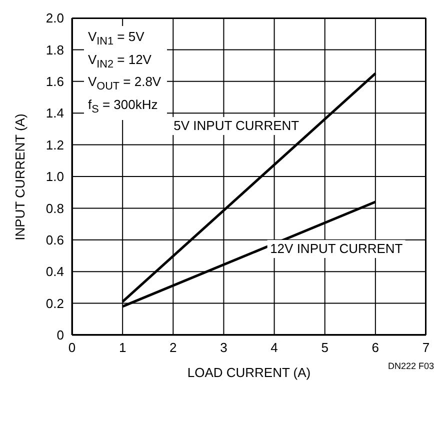 The width and height of the screenshot is (434, 425). Describe the element at coordinates (60, 335) in the screenshot. I see `y-tick-label: 0` at that location.